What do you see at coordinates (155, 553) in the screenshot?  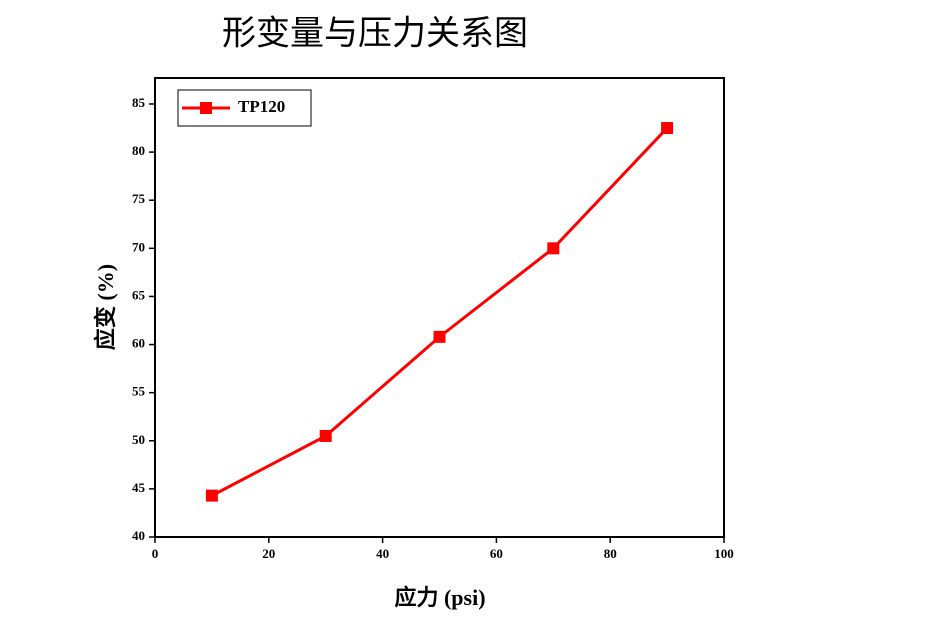 I see `x-tick-label: 0` at bounding box center [155, 553].